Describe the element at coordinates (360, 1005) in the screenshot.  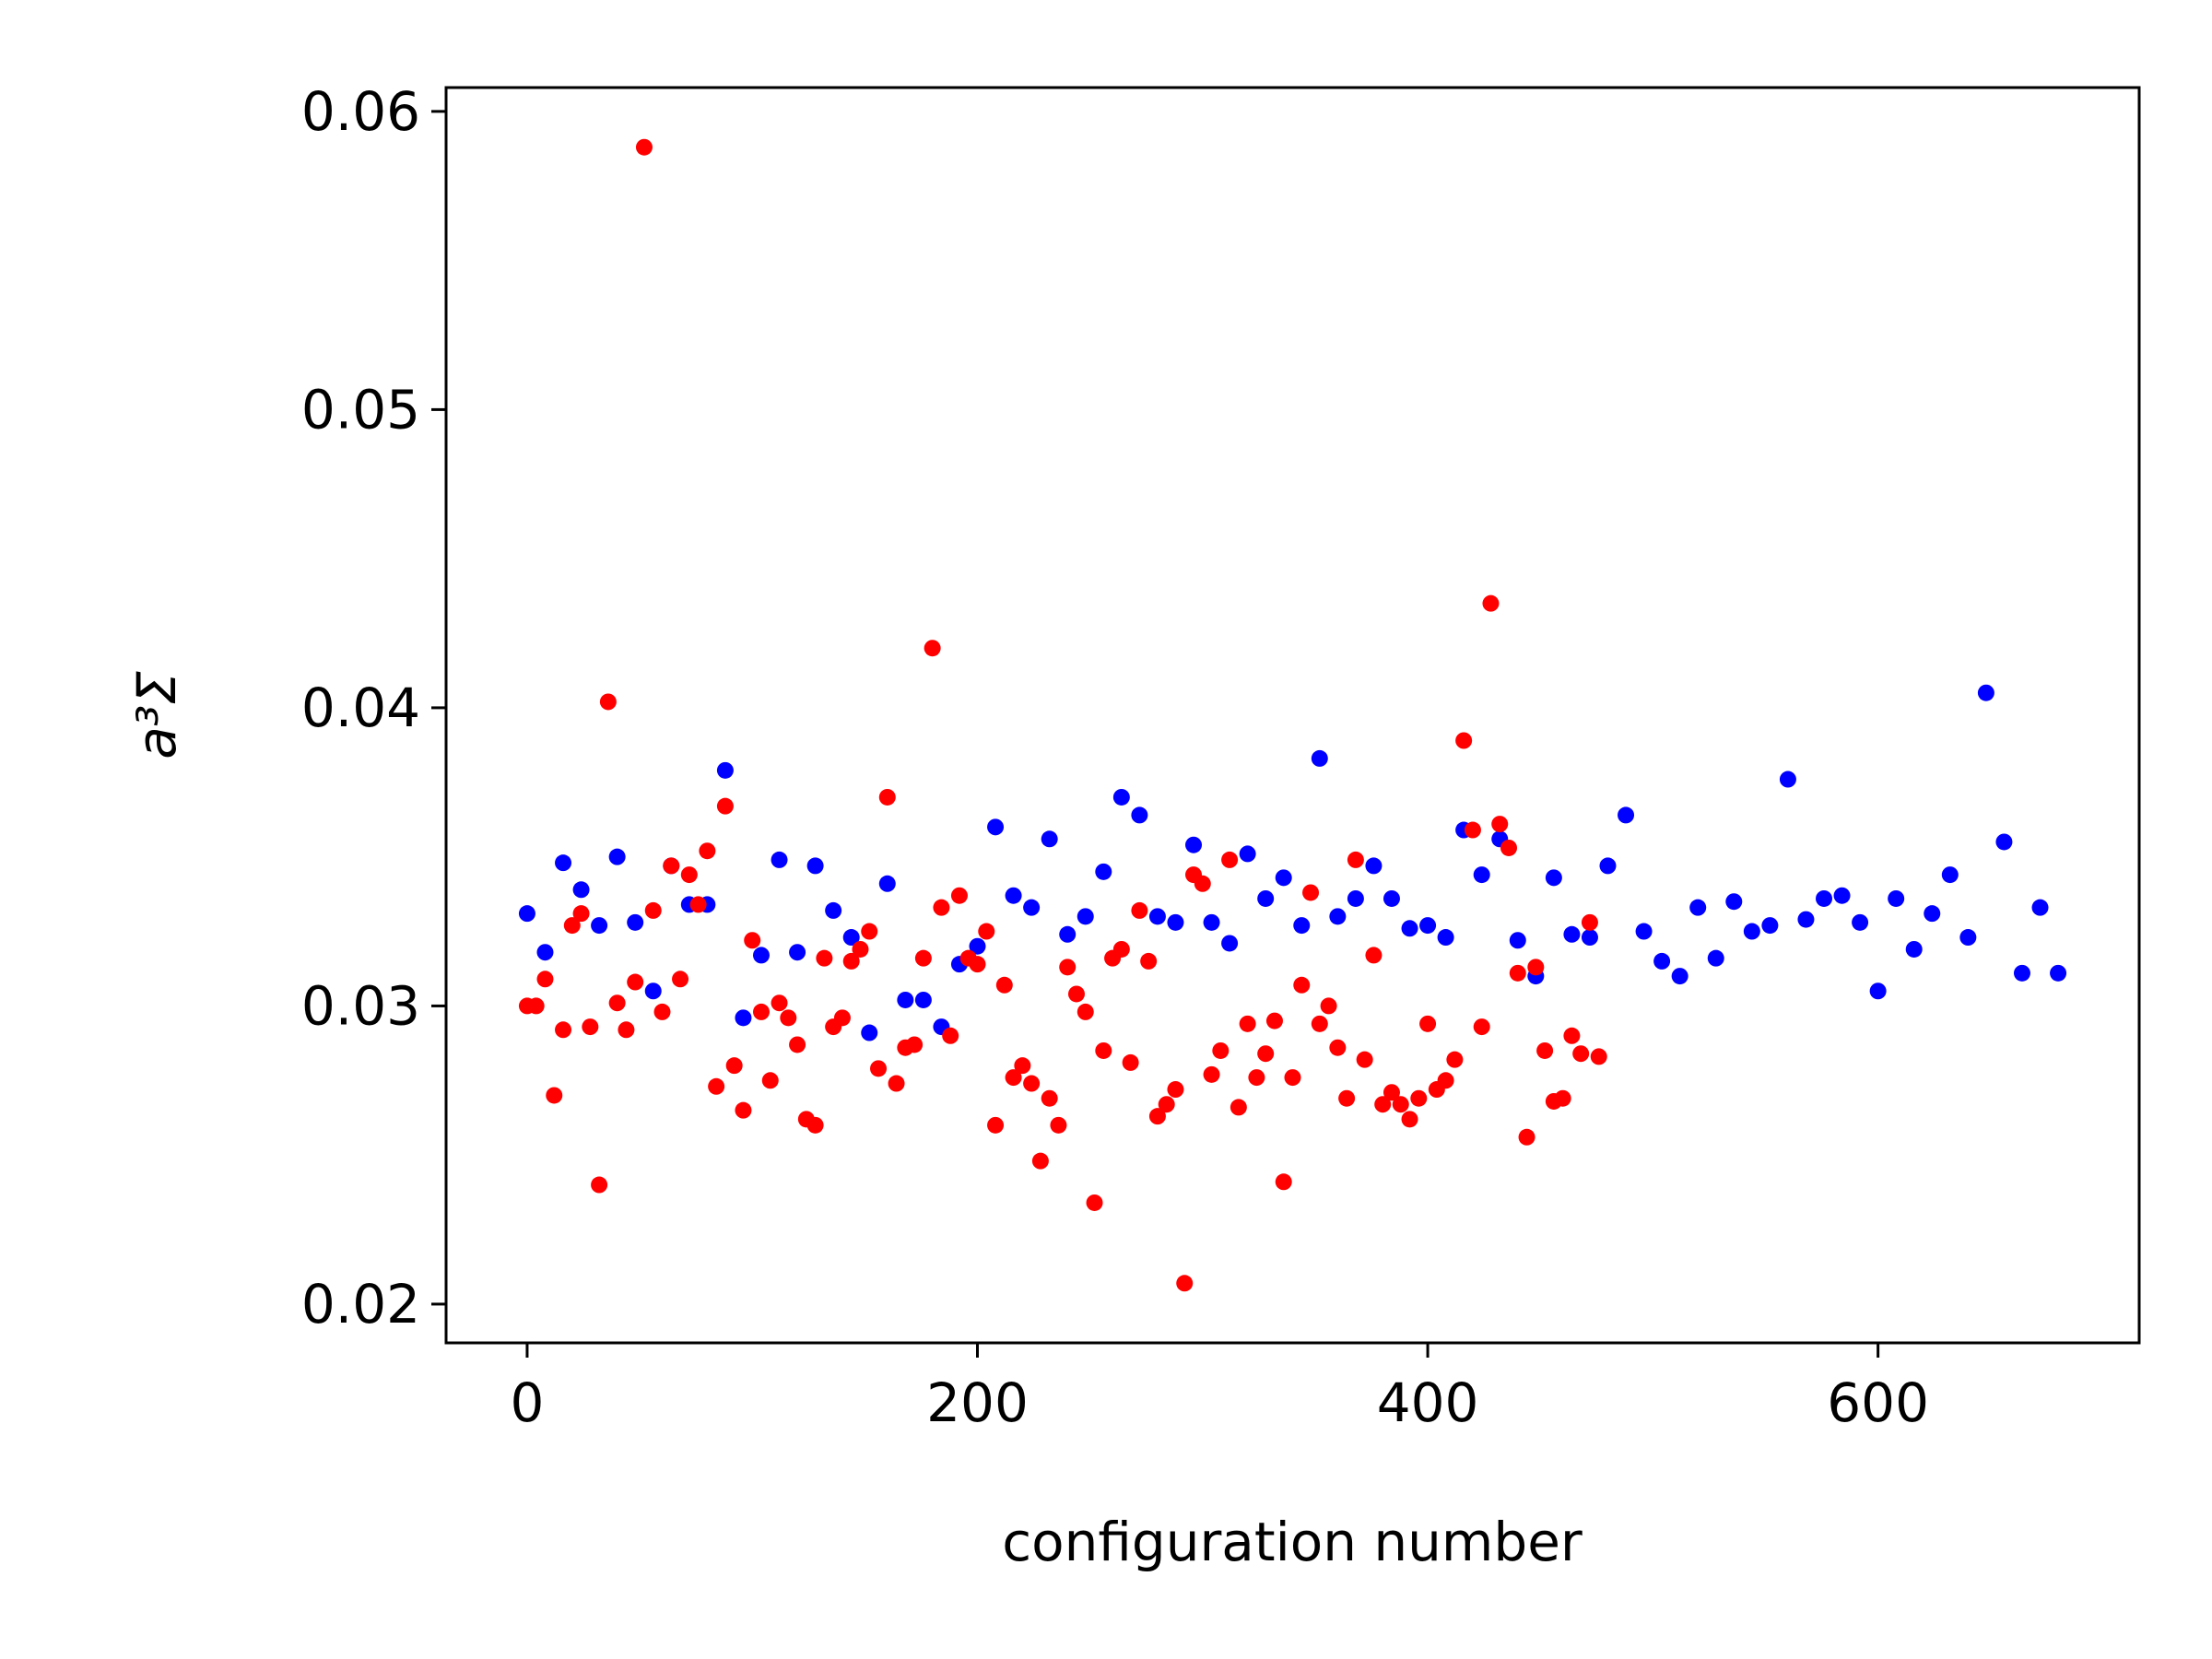
I see `y-tick-label: 0.03` at that location.